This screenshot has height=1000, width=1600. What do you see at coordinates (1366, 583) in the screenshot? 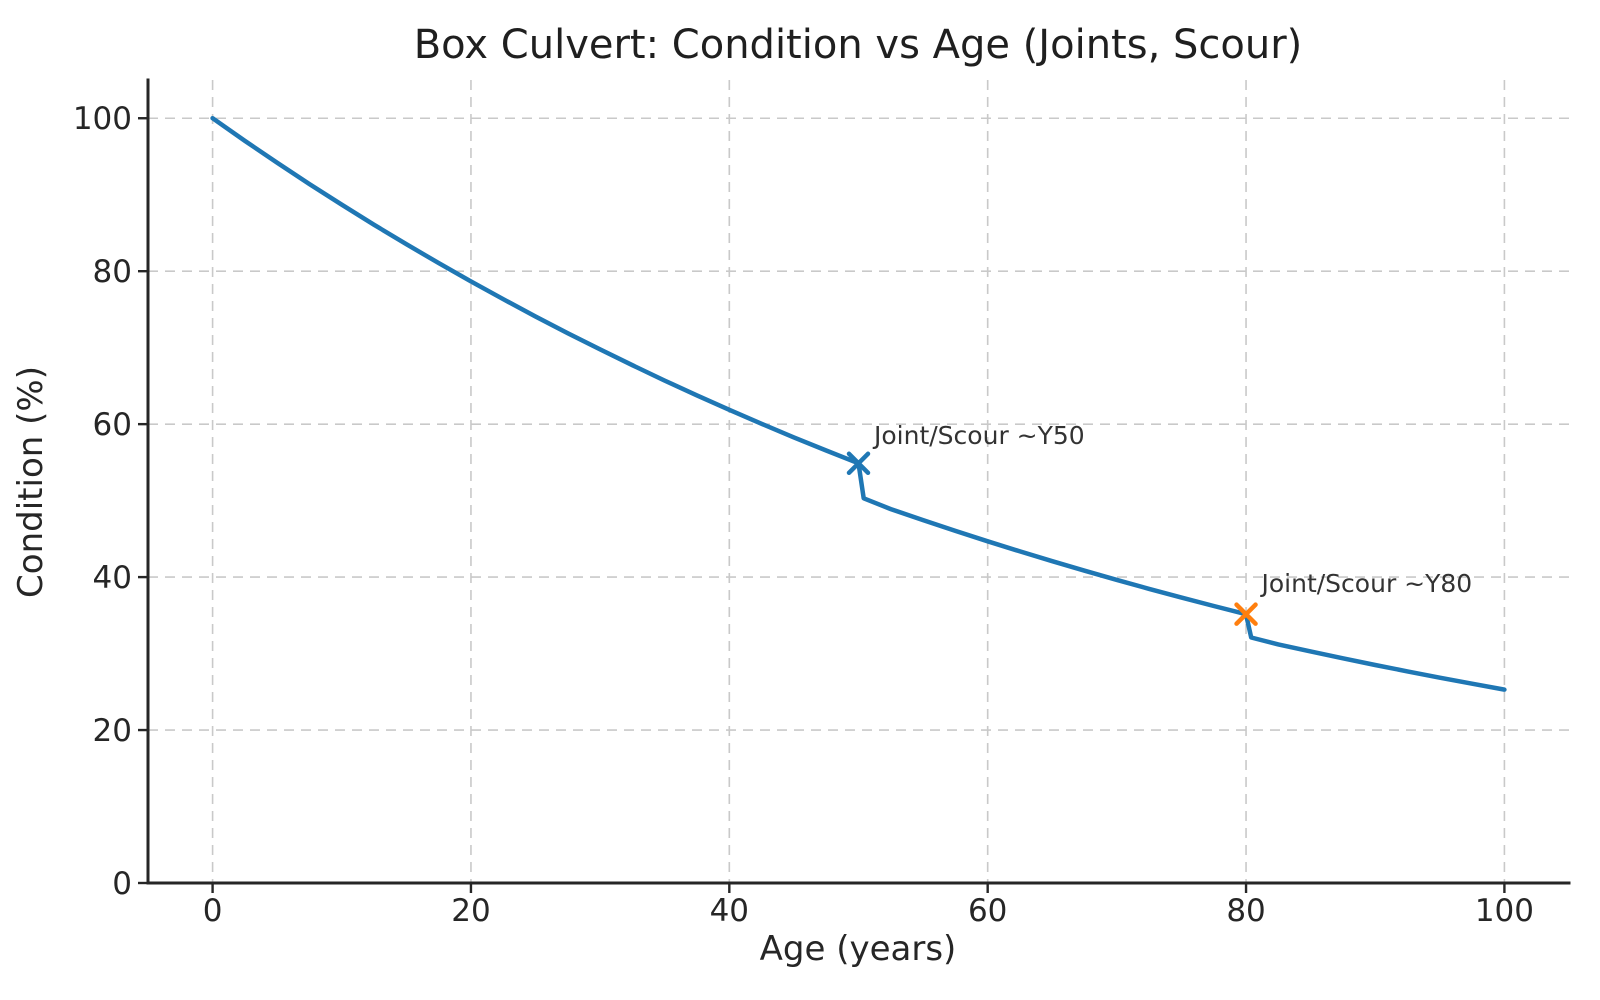
I see `annotation-joint-scour-y80: Joint/Scour ~Y80` at bounding box center [1366, 583].